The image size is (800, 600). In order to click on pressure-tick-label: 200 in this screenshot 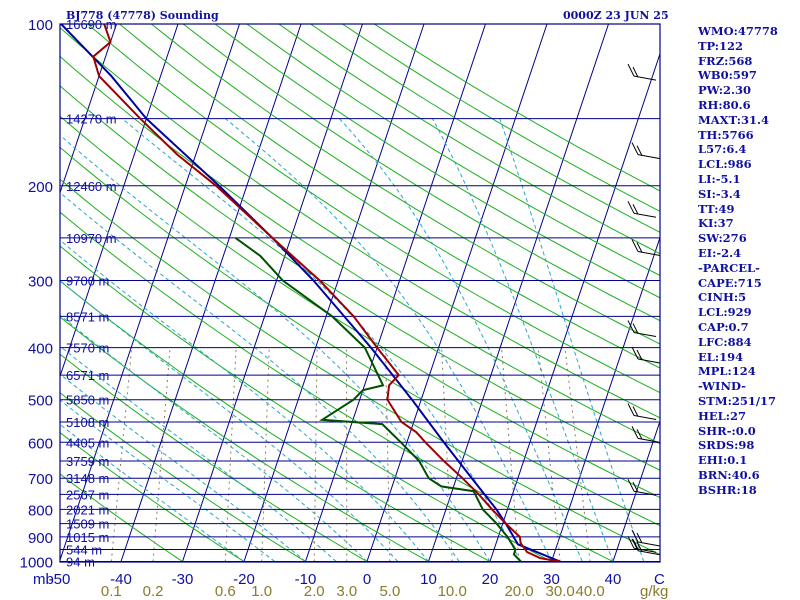, I will do `click(40, 187)`.